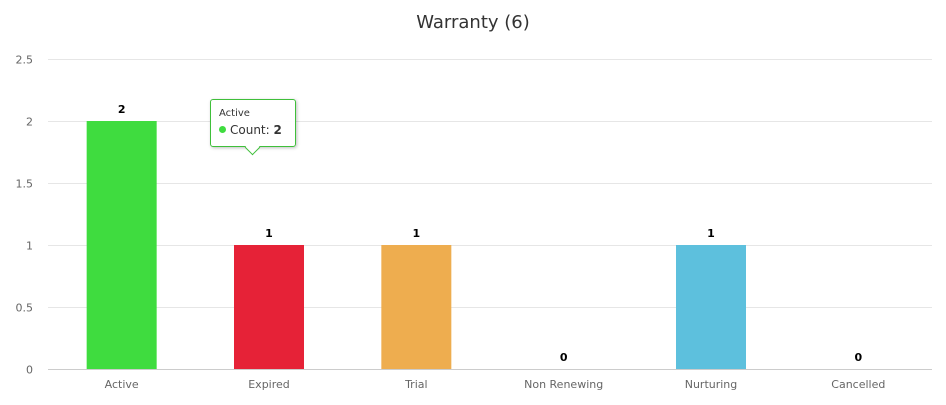 This screenshot has height=405, width=946. What do you see at coordinates (222, 129) in the screenshot?
I see `series-dot-icon` at bounding box center [222, 129].